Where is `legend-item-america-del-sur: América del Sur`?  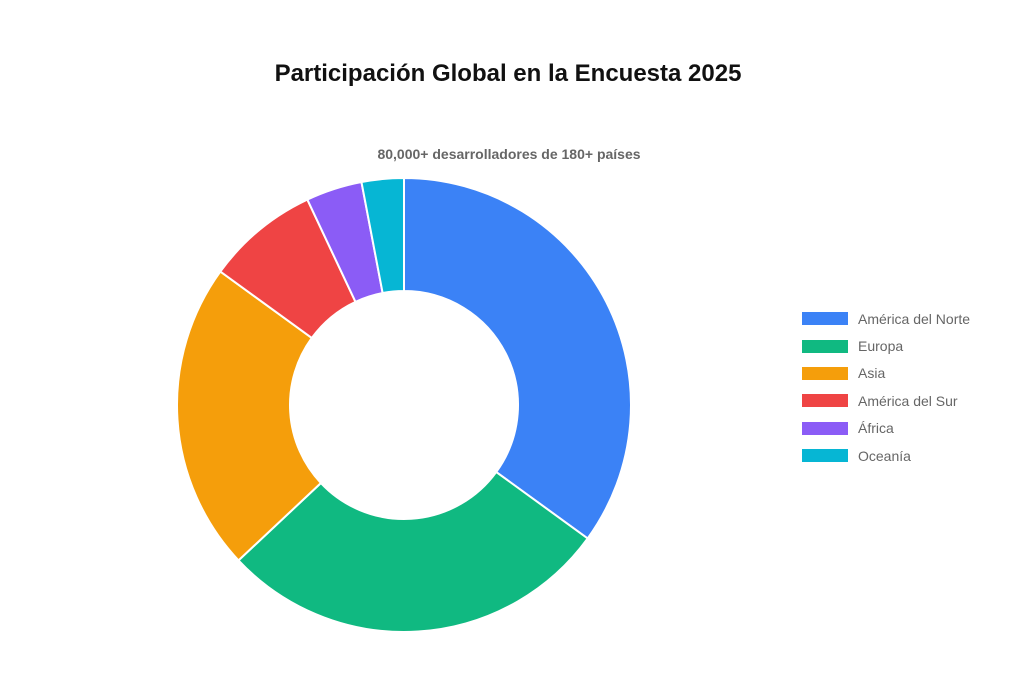
legend-item-america-del-sur: América del Sur is located at coordinates (886, 400).